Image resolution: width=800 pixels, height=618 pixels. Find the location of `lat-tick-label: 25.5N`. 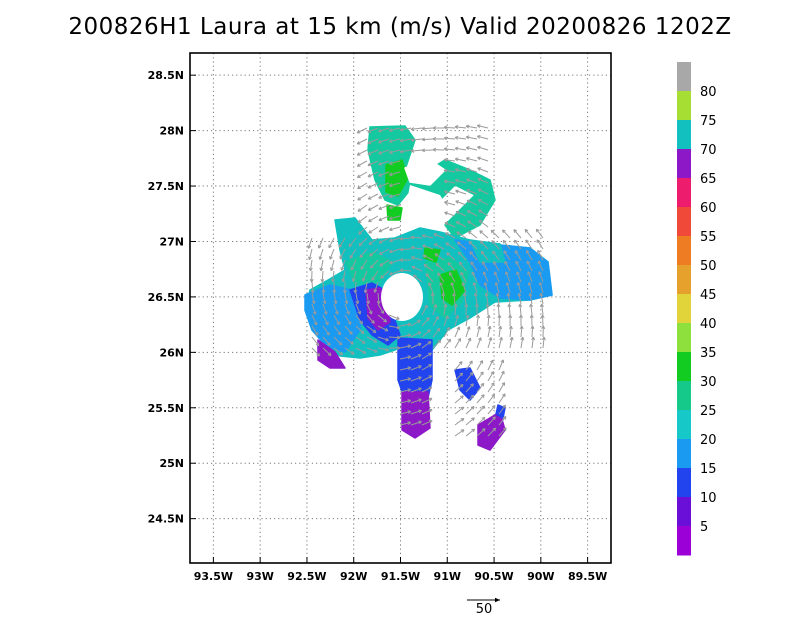

lat-tick-label: 25.5N is located at coordinates (166, 408).